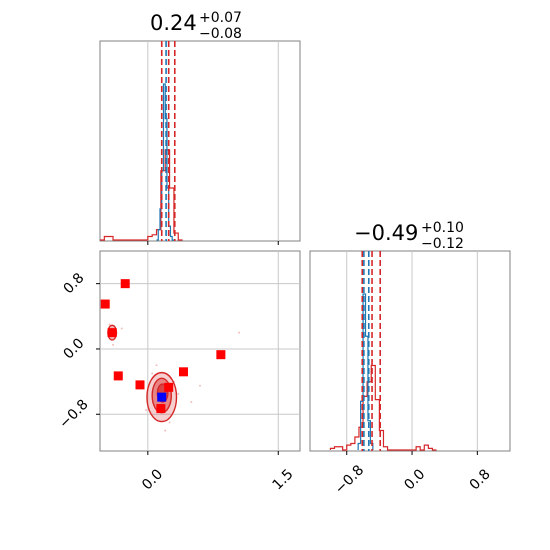  I want to click on right-title-sub: −0.12, so click(442, 244).